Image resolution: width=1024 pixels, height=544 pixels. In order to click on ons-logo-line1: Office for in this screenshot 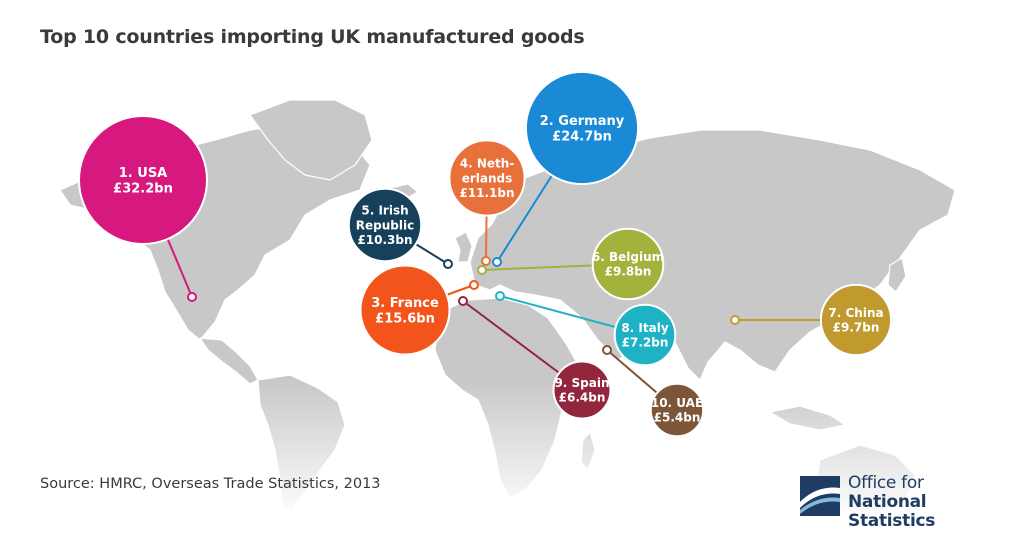, I will do `click(886, 483)`.